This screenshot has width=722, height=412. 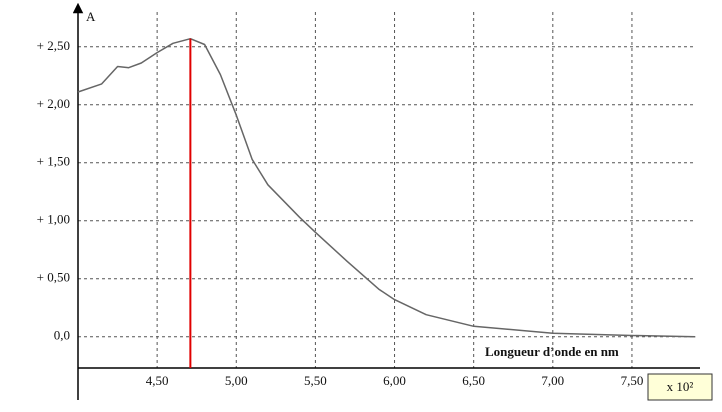 I want to click on y-tick-label: + 0,50, so click(x=53, y=277).